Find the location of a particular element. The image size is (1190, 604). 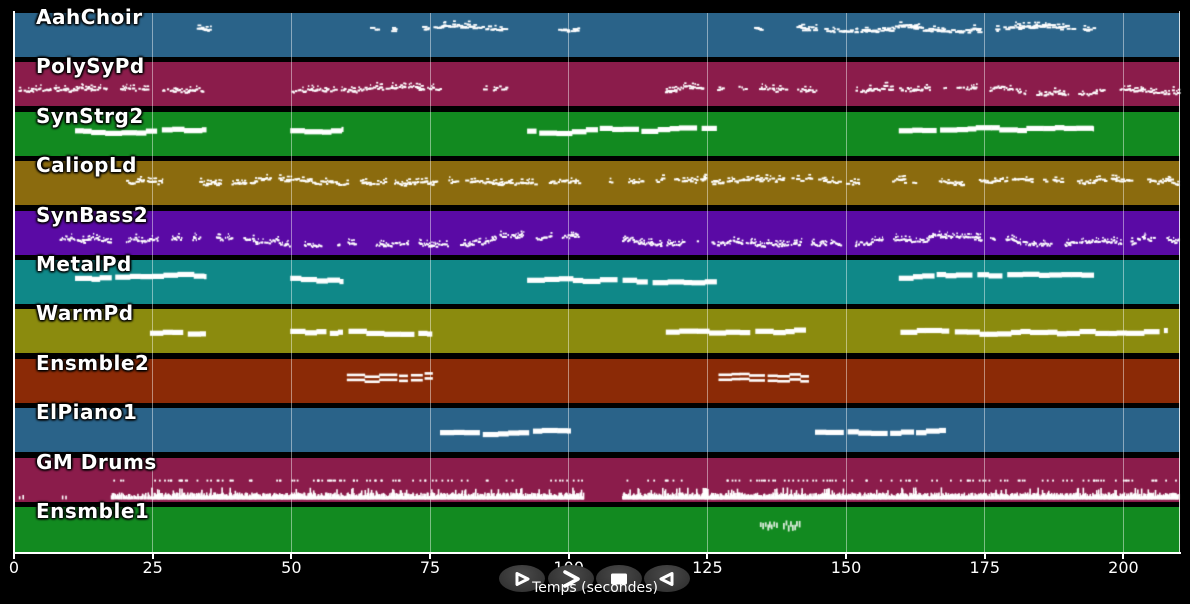

rewind-button is located at coordinates (667, 578).